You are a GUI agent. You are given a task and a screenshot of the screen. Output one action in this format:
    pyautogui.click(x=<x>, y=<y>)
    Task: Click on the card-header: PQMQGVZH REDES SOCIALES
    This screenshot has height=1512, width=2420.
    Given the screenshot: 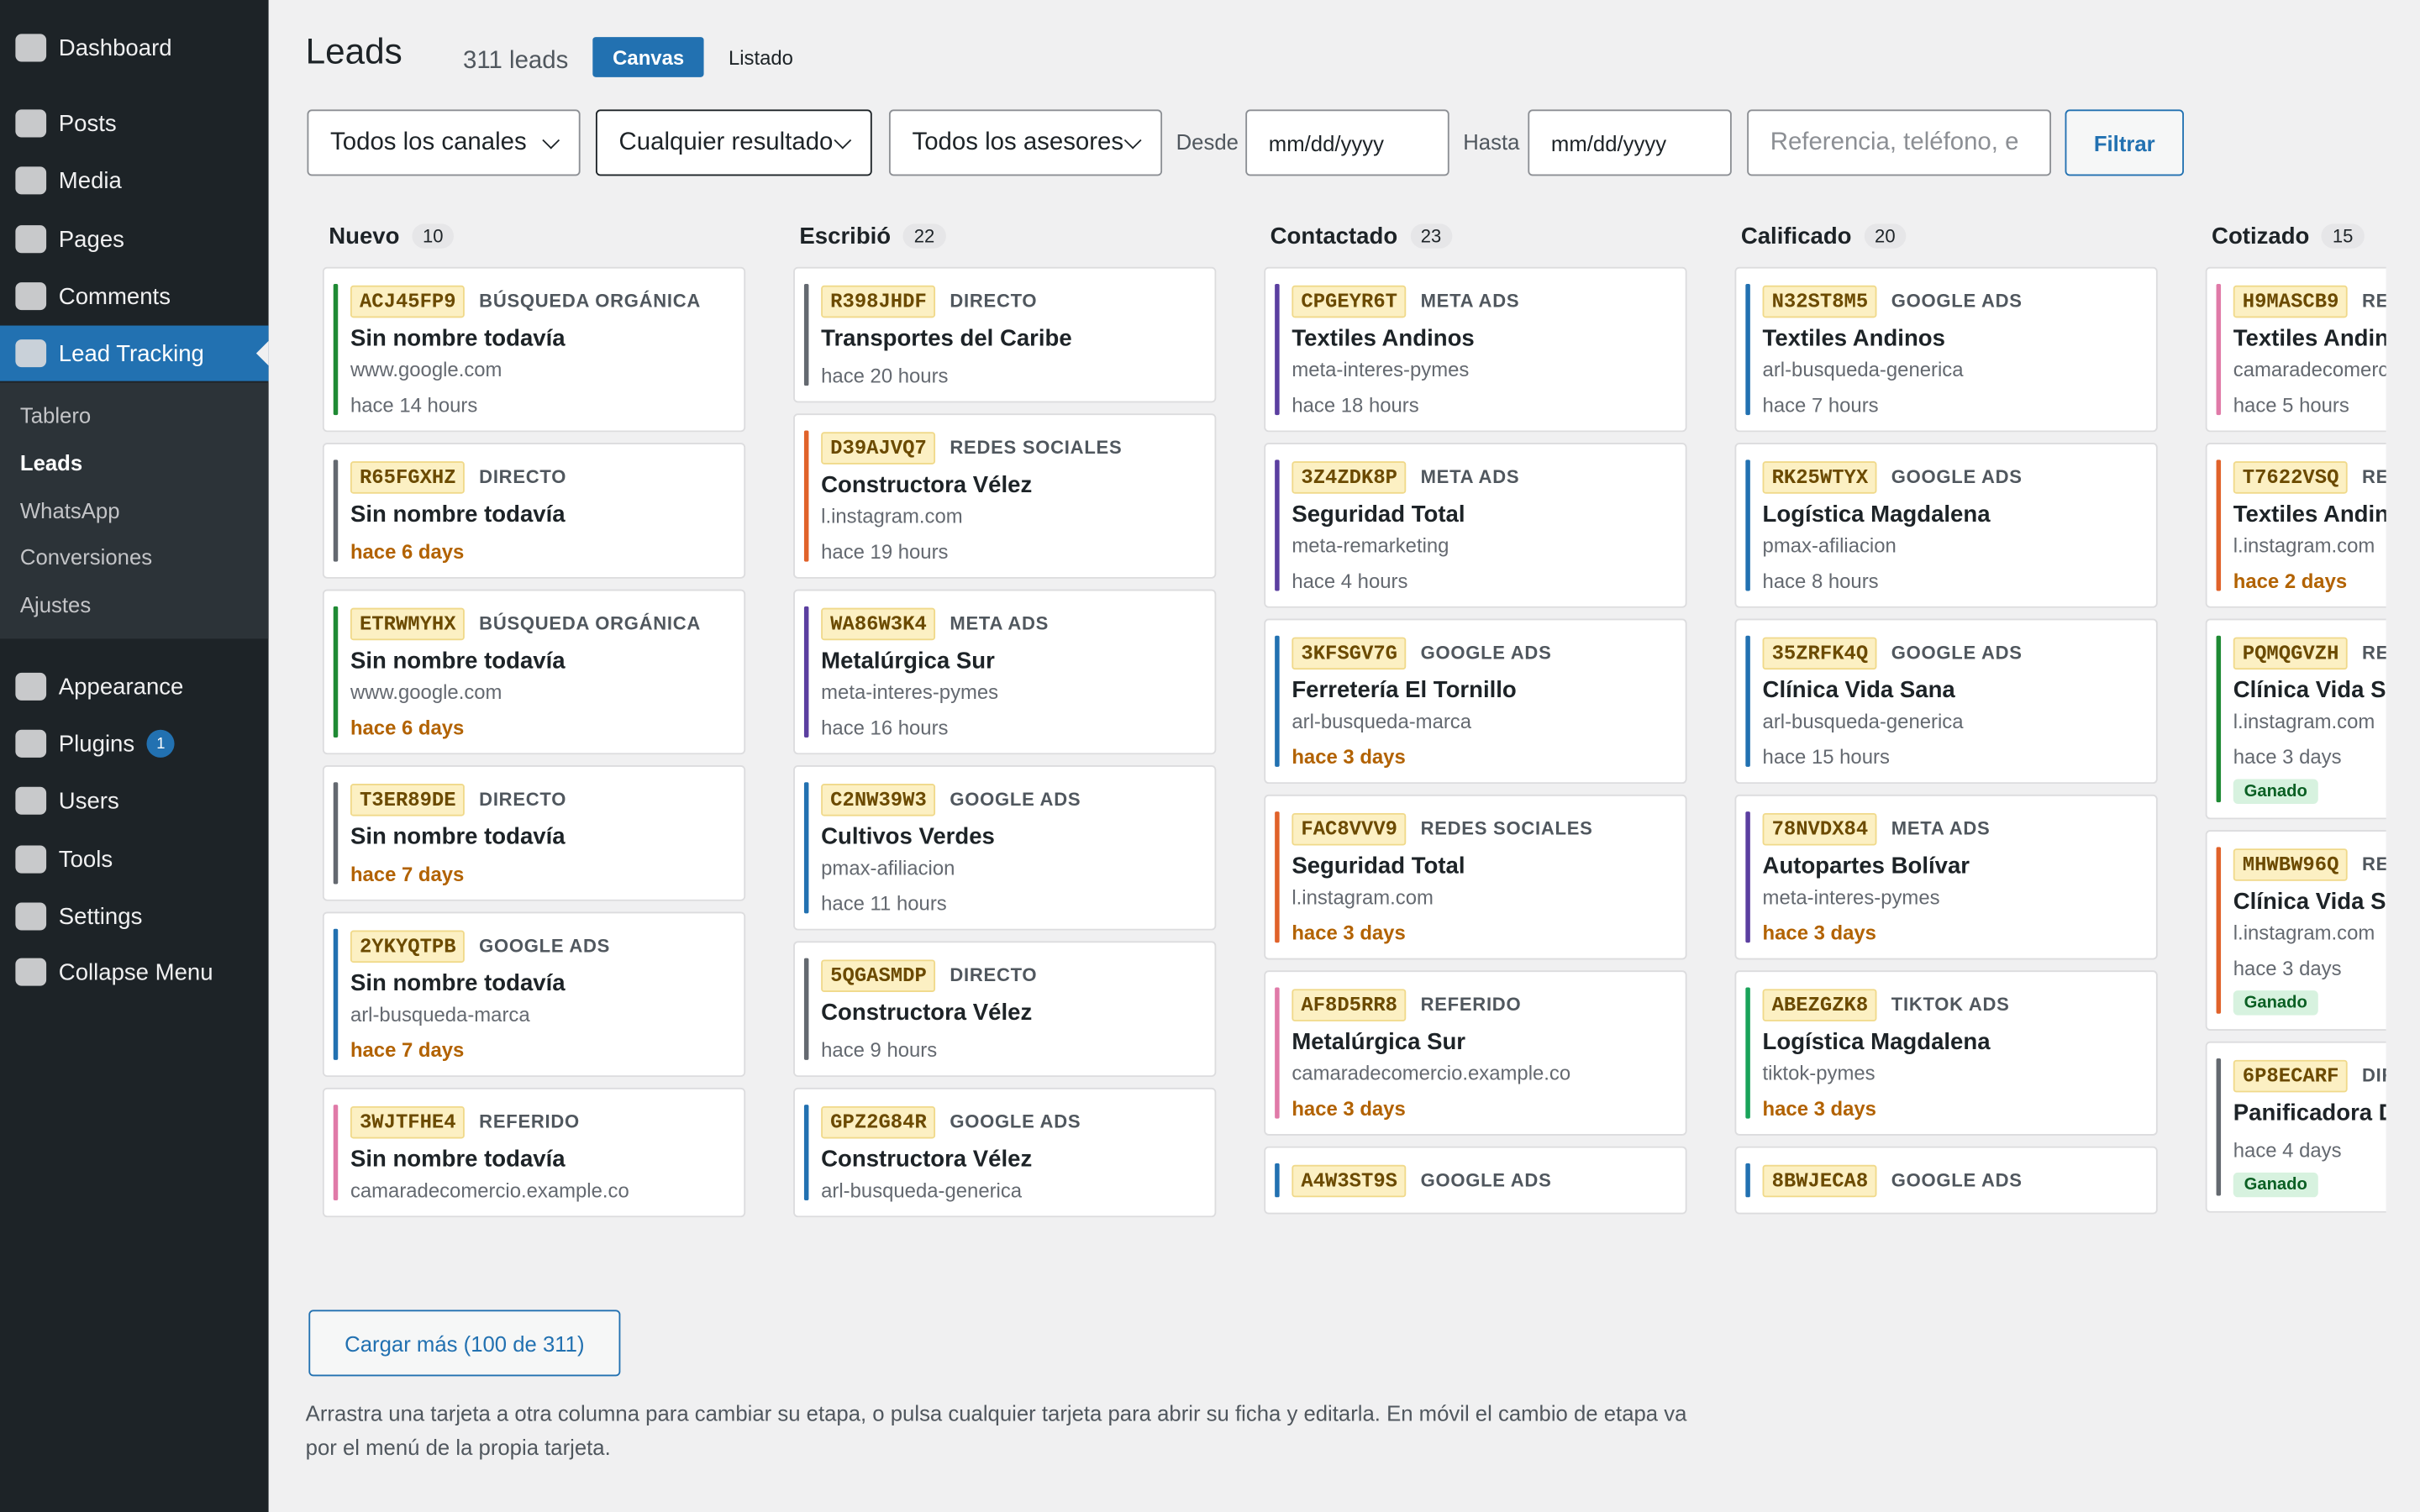 What is the action you would take?
    pyautogui.click(x=2309, y=652)
    